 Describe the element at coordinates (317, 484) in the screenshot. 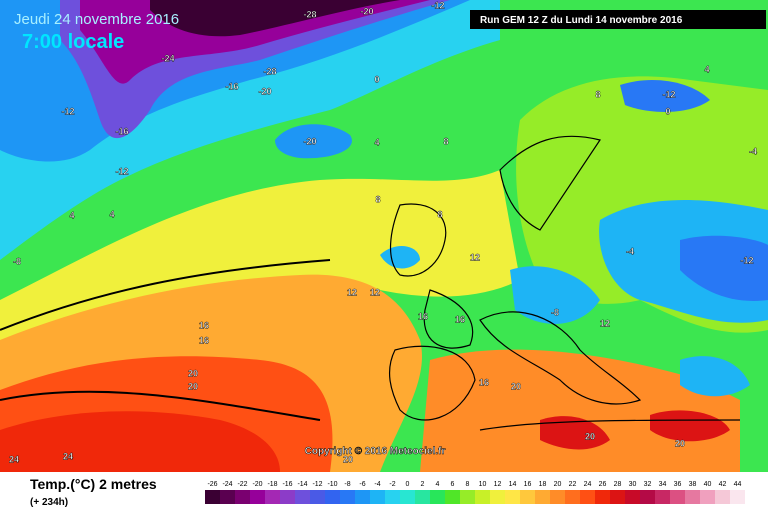

I see `scale-label: -12` at that location.